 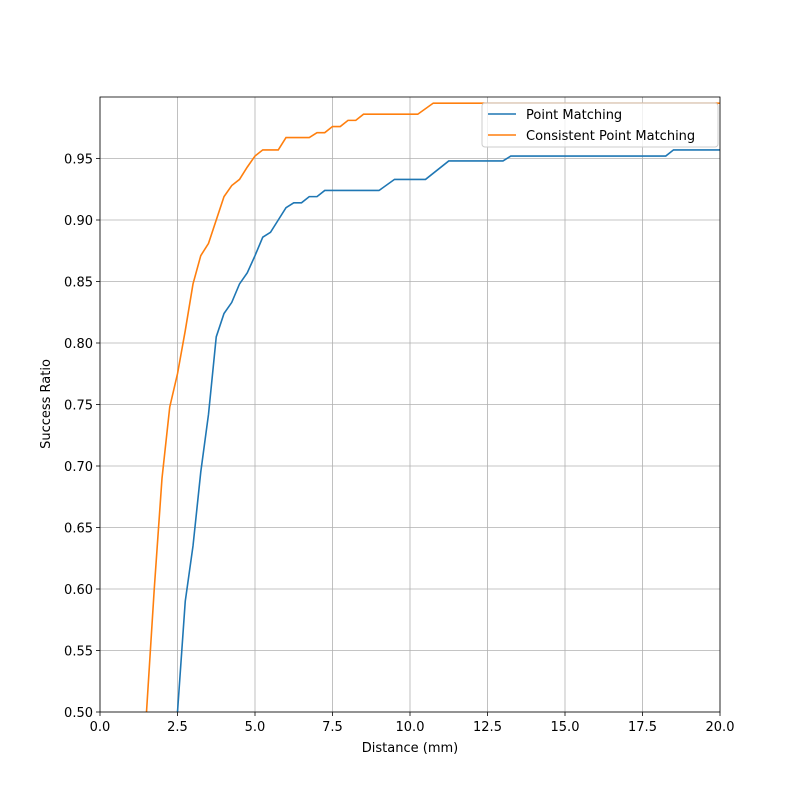 I want to click on x-tick-label: 5.0, so click(x=255, y=727).